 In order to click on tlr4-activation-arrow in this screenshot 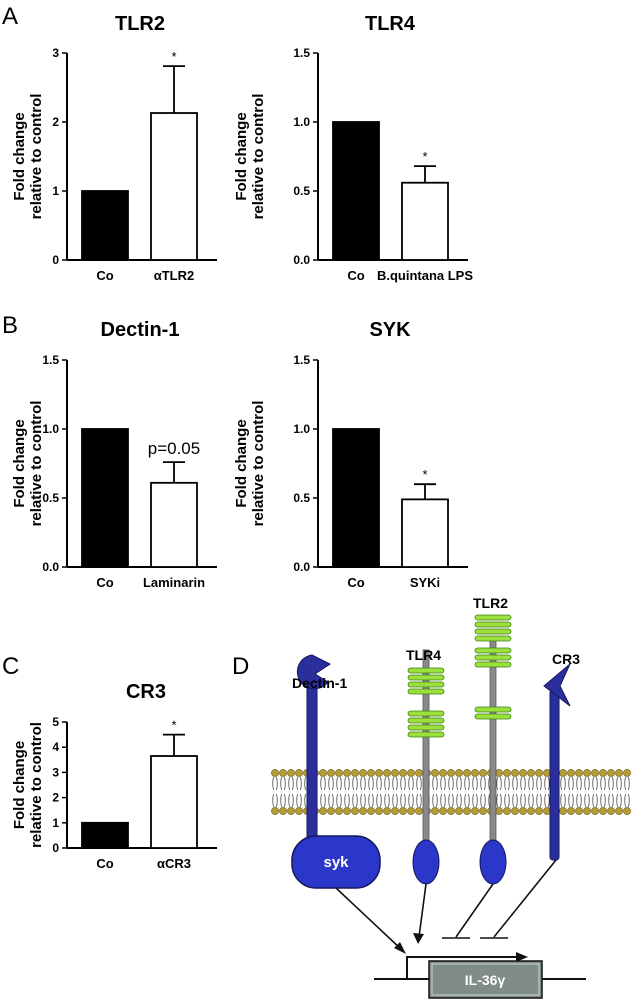, I will do `click(422, 910)`.